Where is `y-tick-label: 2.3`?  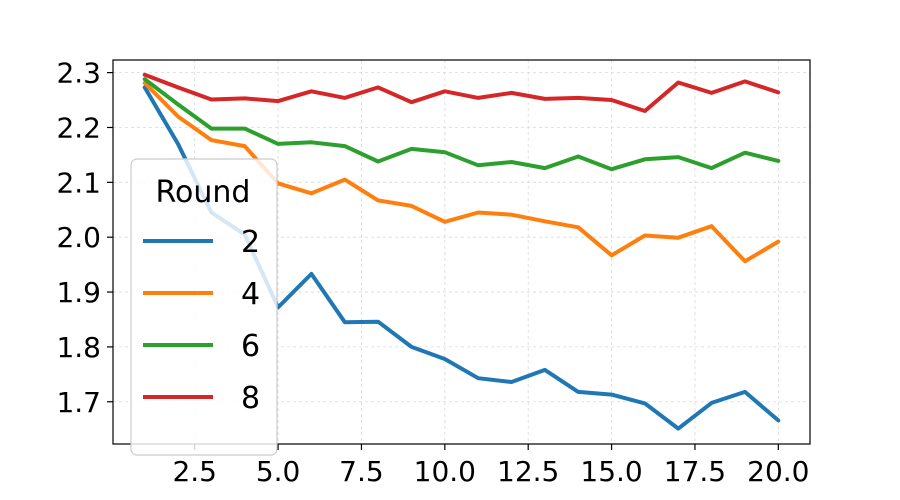
y-tick-label: 2.3 is located at coordinates (78, 73).